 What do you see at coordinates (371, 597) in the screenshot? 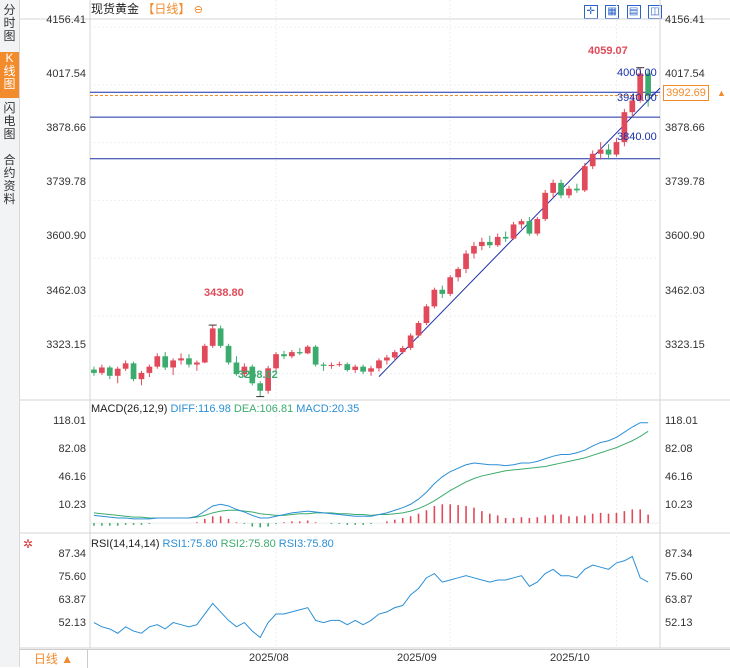
I see `rsi-line` at bounding box center [371, 597].